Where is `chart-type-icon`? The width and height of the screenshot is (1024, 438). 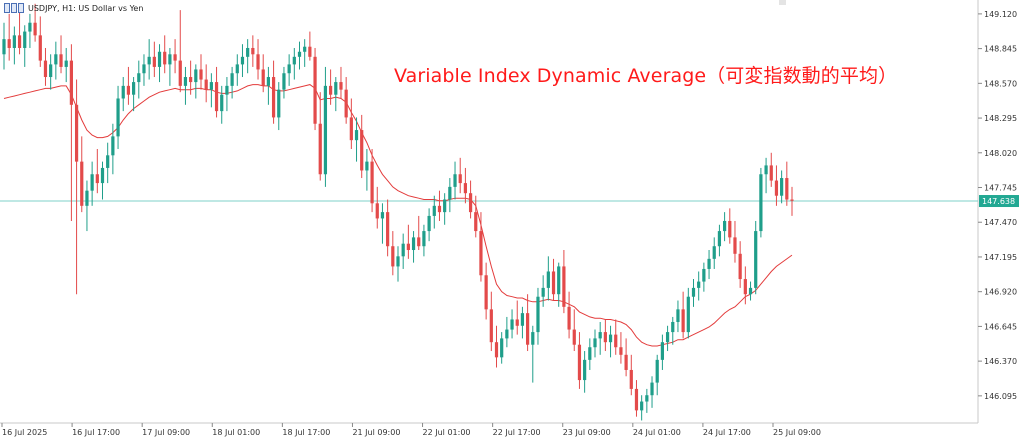
chart-type-icon is located at coordinates (14, 8).